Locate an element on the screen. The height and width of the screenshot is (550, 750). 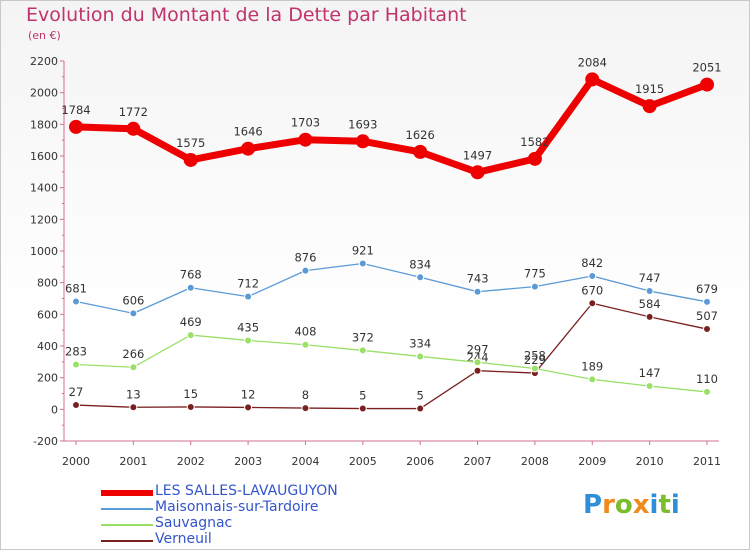
data-label: 1646 is located at coordinates (247, 132).